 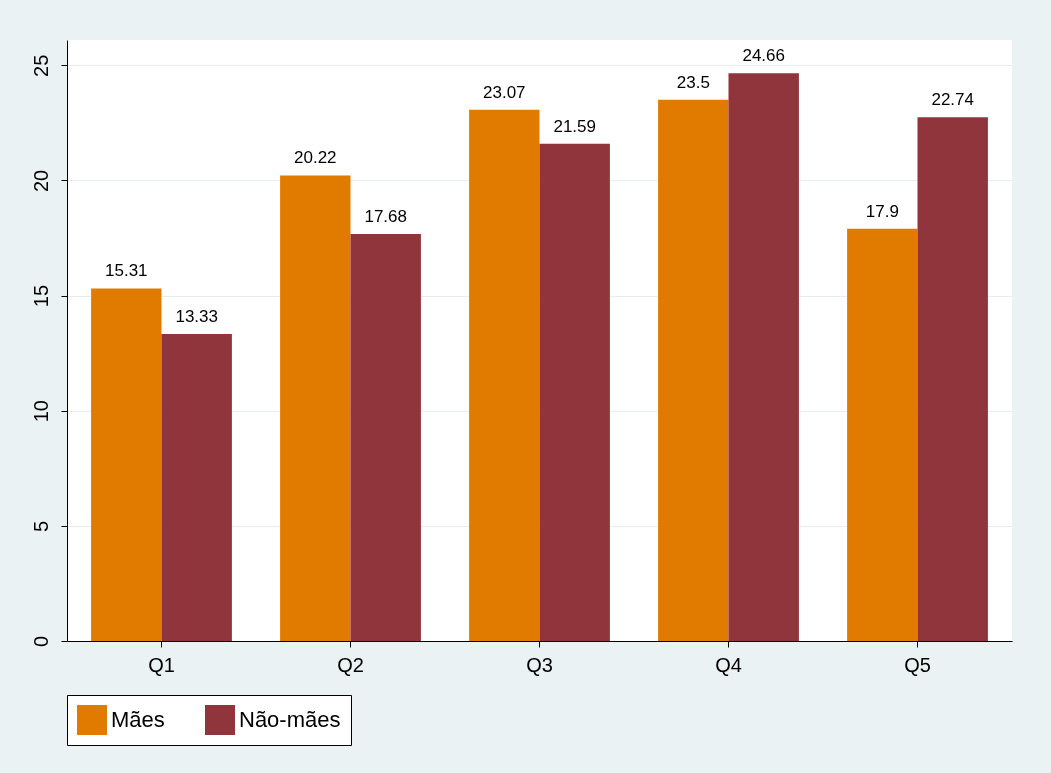 What do you see at coordinates (40, 411) in the screenshot?
I see `y-tick-label: 10` at bounding box center [40, 411].